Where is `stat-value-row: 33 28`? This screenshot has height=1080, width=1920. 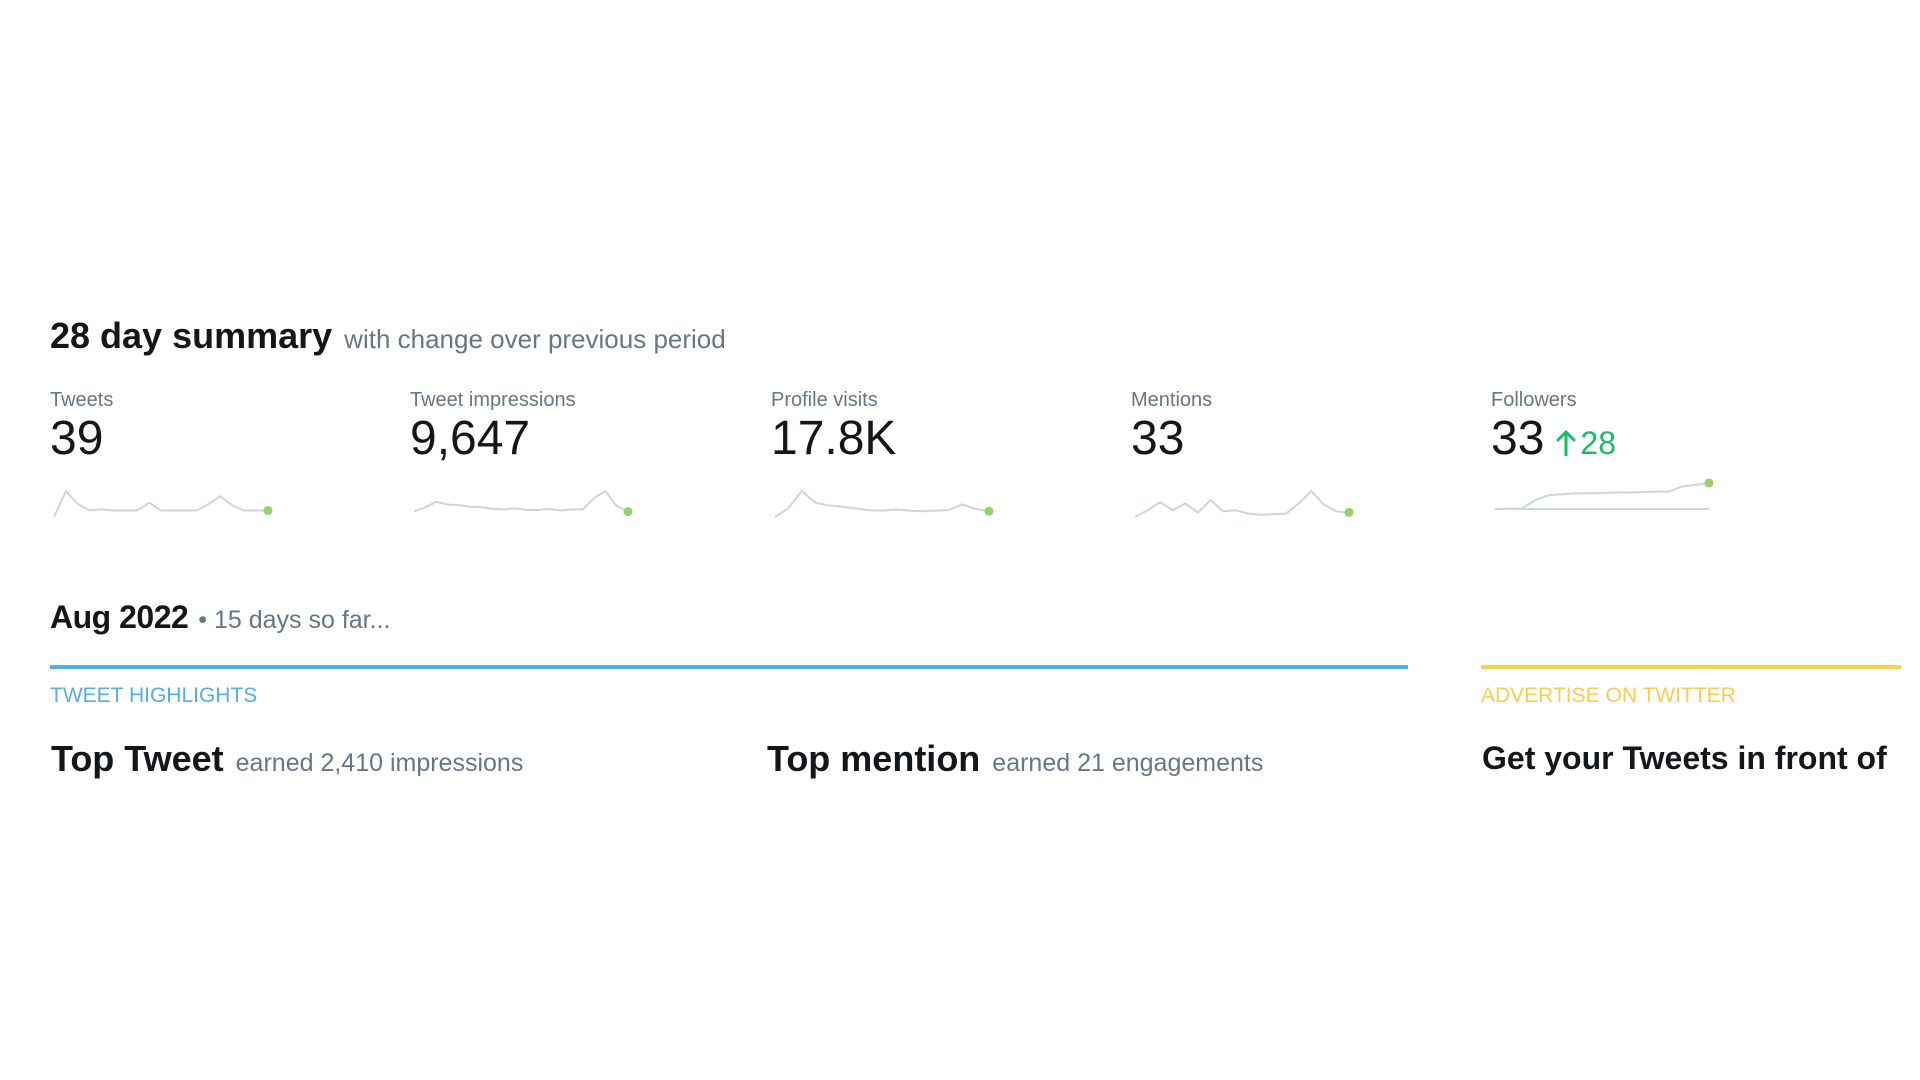
stat-value-row: 33 28 is located at coordinates (1641, 439).